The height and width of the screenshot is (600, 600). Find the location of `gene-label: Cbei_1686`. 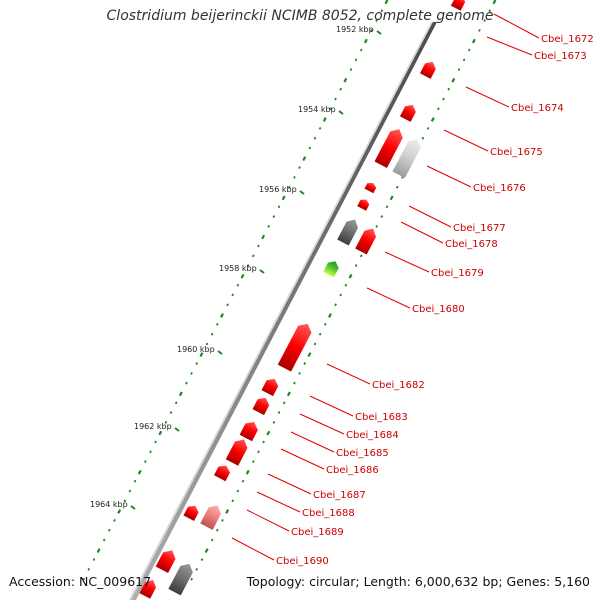

gene-label: Cbei_1686 is located at coordinates (352, 470).